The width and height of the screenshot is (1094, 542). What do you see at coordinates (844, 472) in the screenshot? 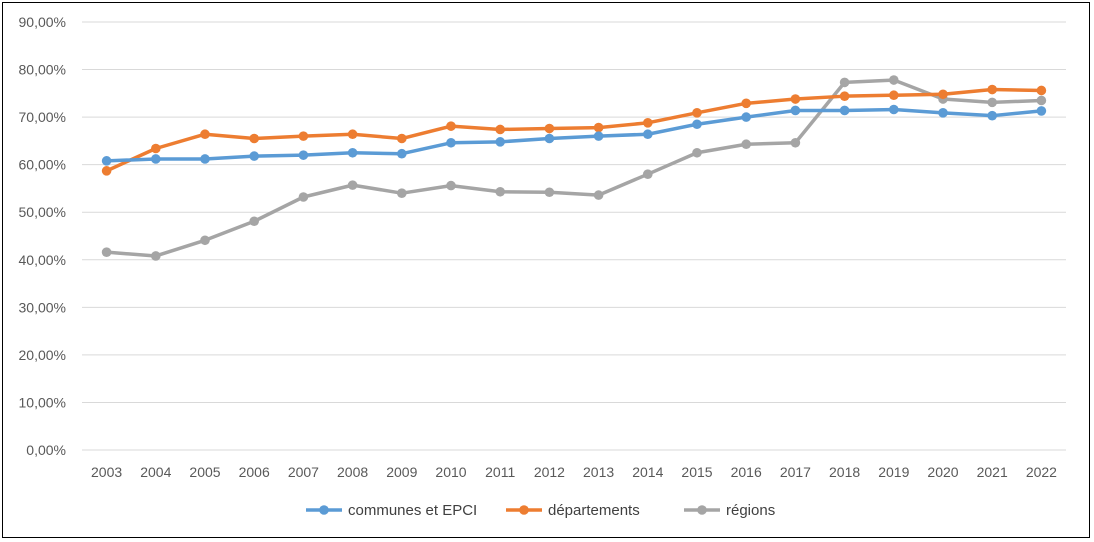
I see `x-tick-label: 2018` at bounding box center [844, 472].